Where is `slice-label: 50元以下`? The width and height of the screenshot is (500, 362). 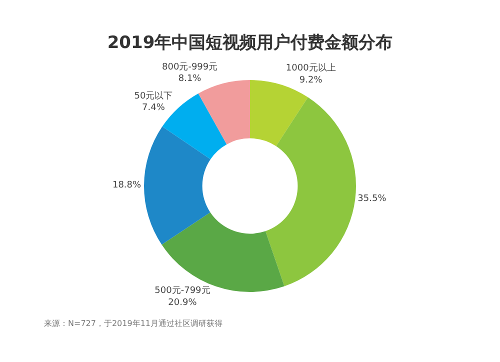
slice-label: 50元以下 is located at coordinates (153, 96).